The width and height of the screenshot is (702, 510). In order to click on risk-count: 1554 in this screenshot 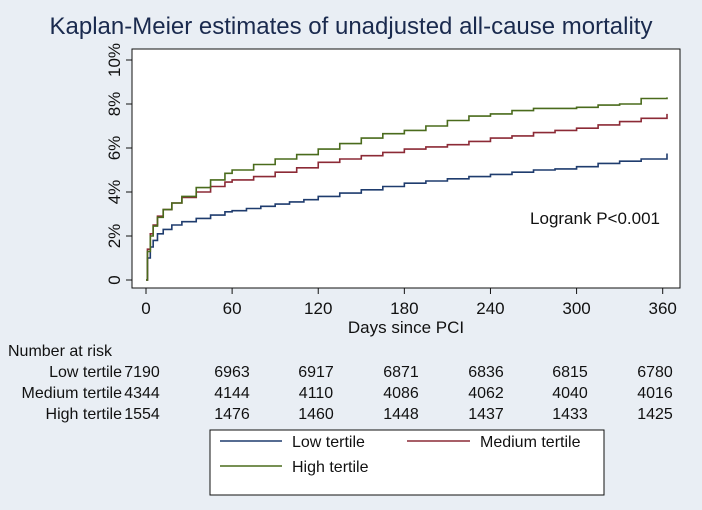, I will do `click(142, 414)`.